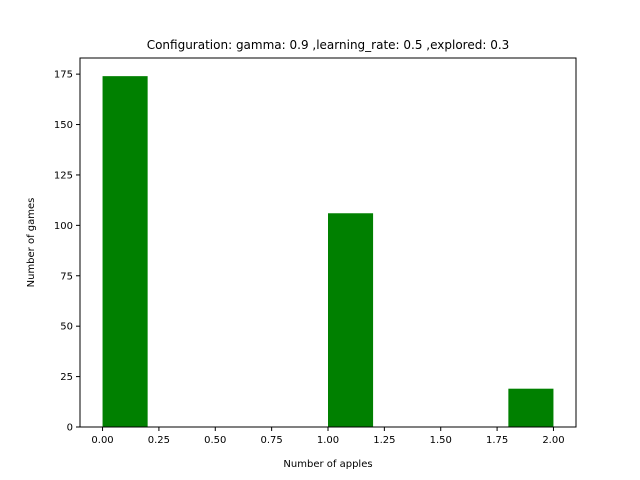 This screenshot has width=640, height=480. Describe the element at coordinates (66, 327) in the screenshot. I see `y-tick-label-2: 50` at that location.